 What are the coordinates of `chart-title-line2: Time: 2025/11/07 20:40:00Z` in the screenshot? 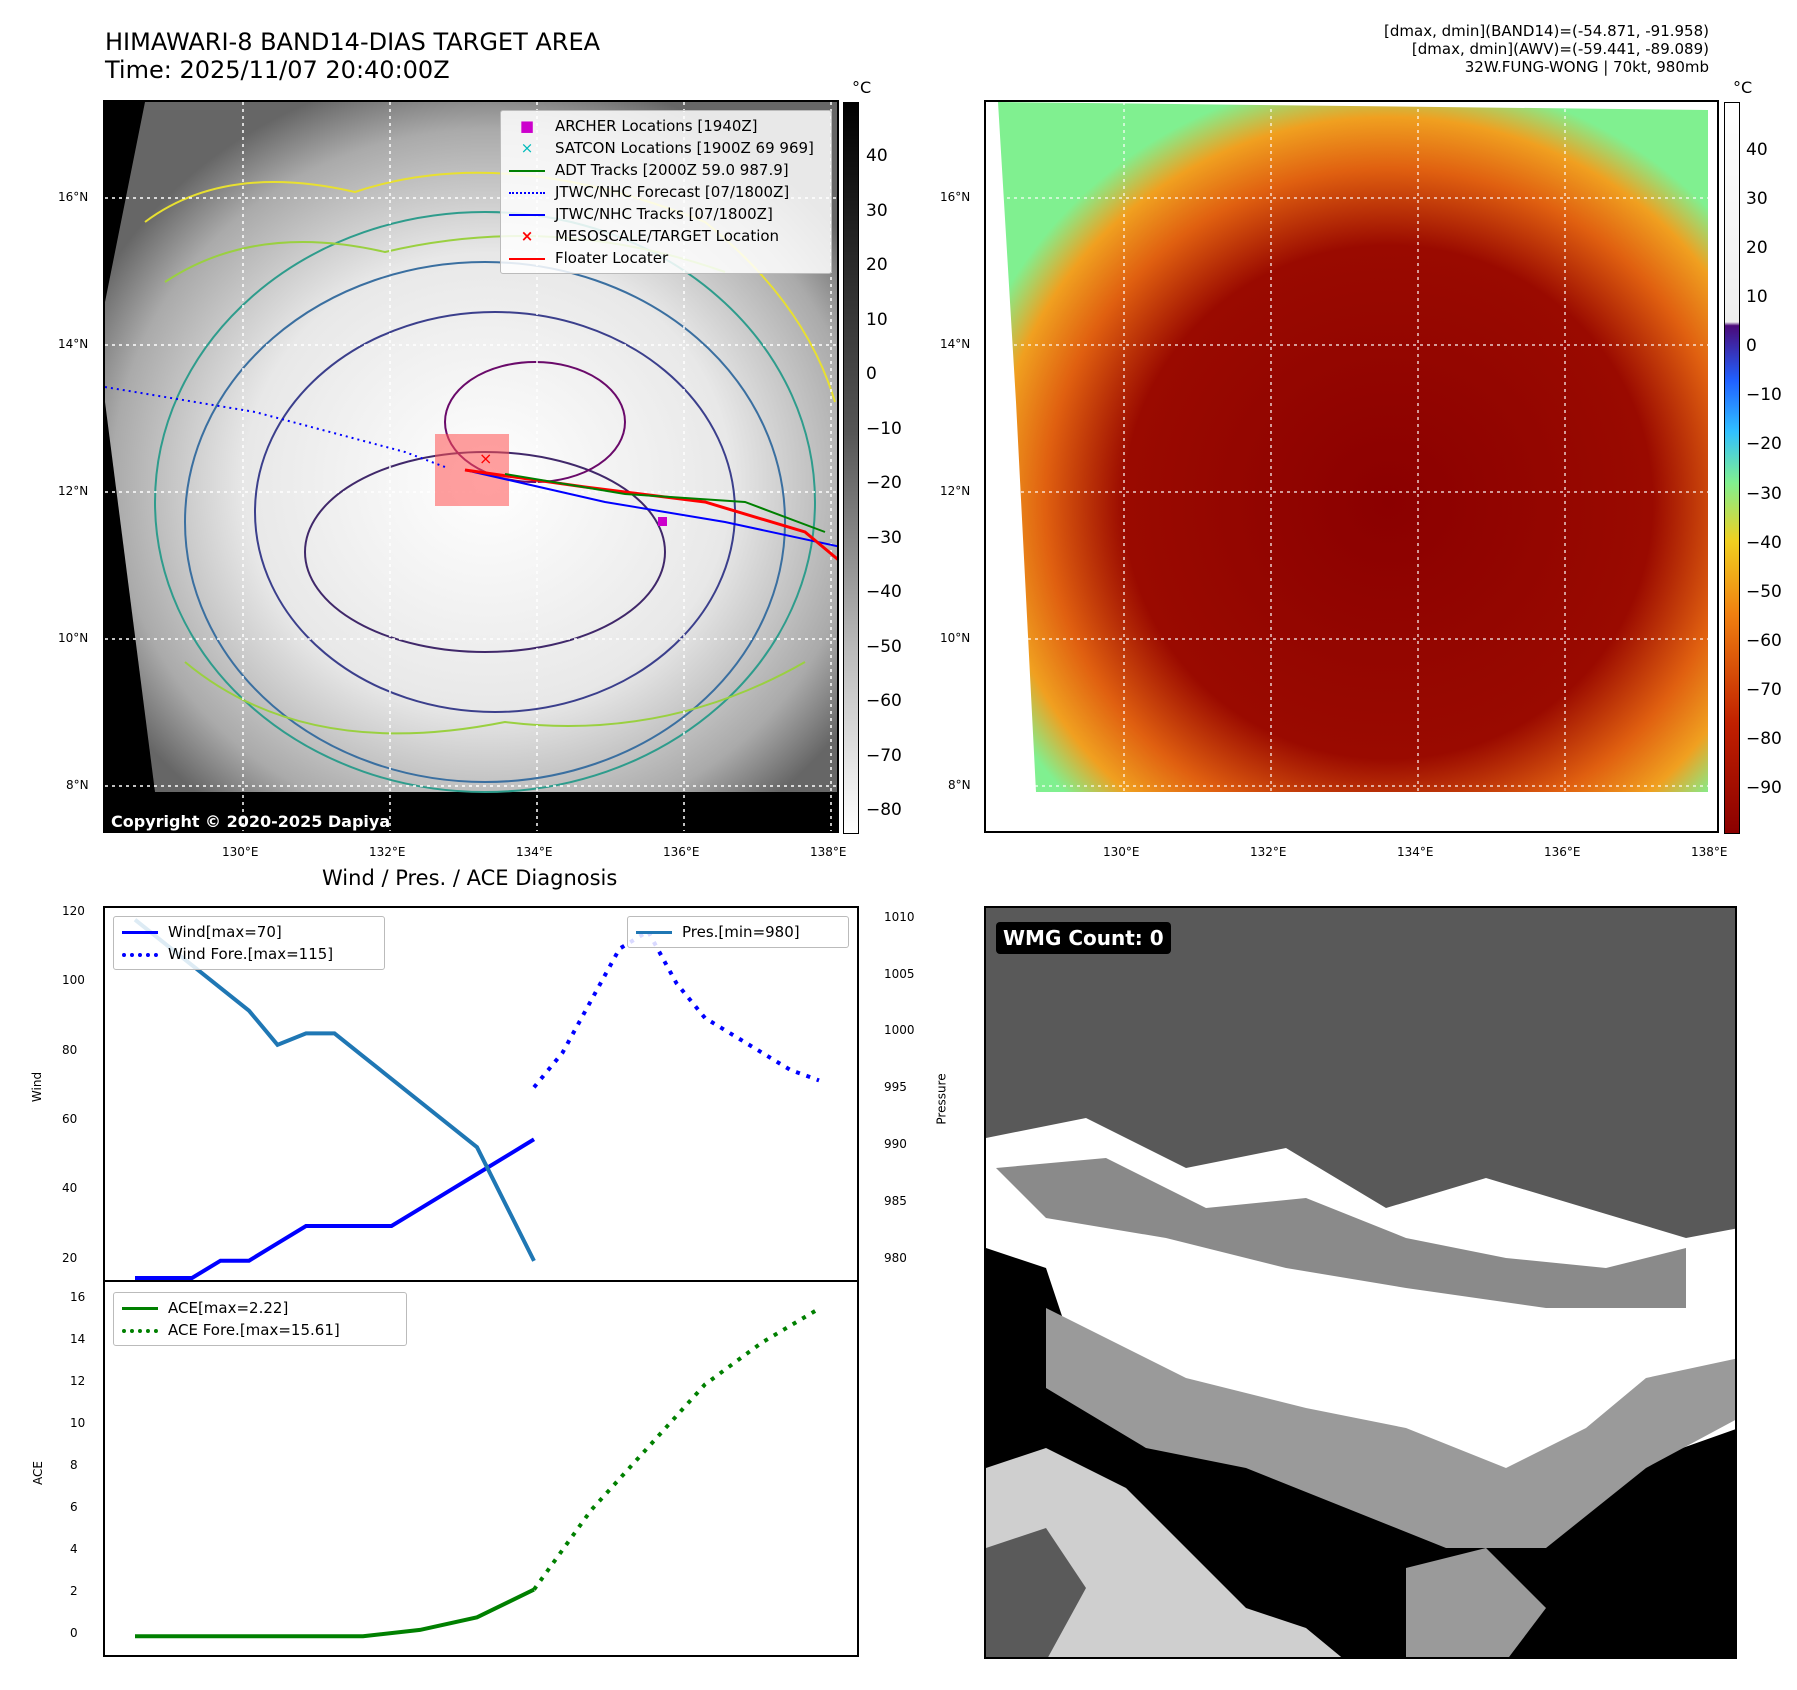 It's located at (277, 70).